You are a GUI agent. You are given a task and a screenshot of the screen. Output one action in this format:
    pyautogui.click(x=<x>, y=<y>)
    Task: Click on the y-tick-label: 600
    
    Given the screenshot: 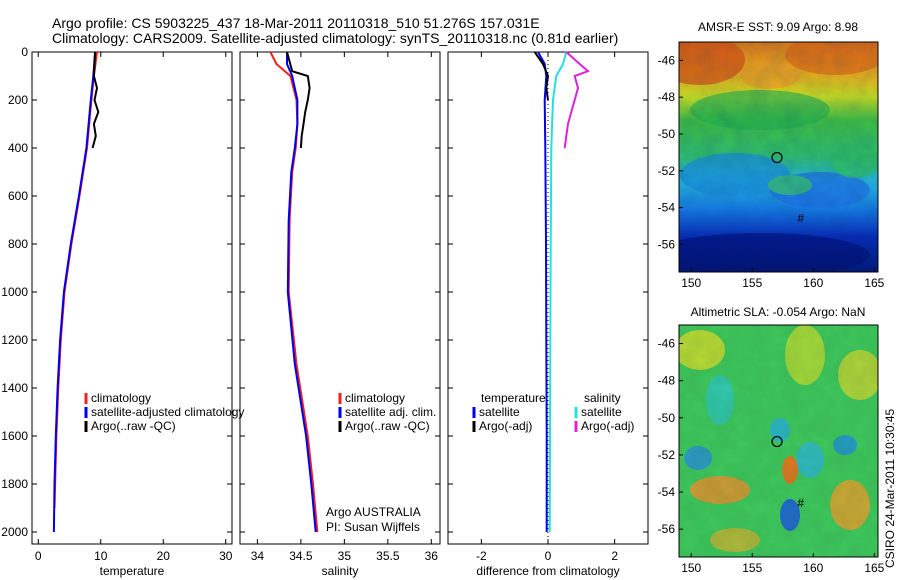 What is the action you would take?
    pyautogui.click(x=18, y=196)
    